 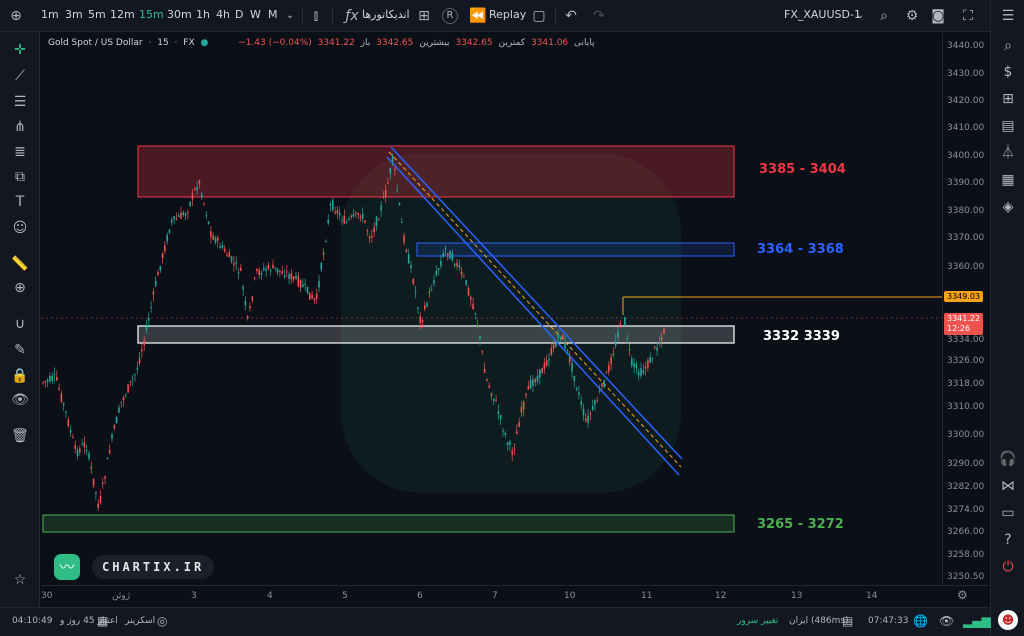 I want to click on add-symbol-icon: ⊕, so click(x=16, y=16).